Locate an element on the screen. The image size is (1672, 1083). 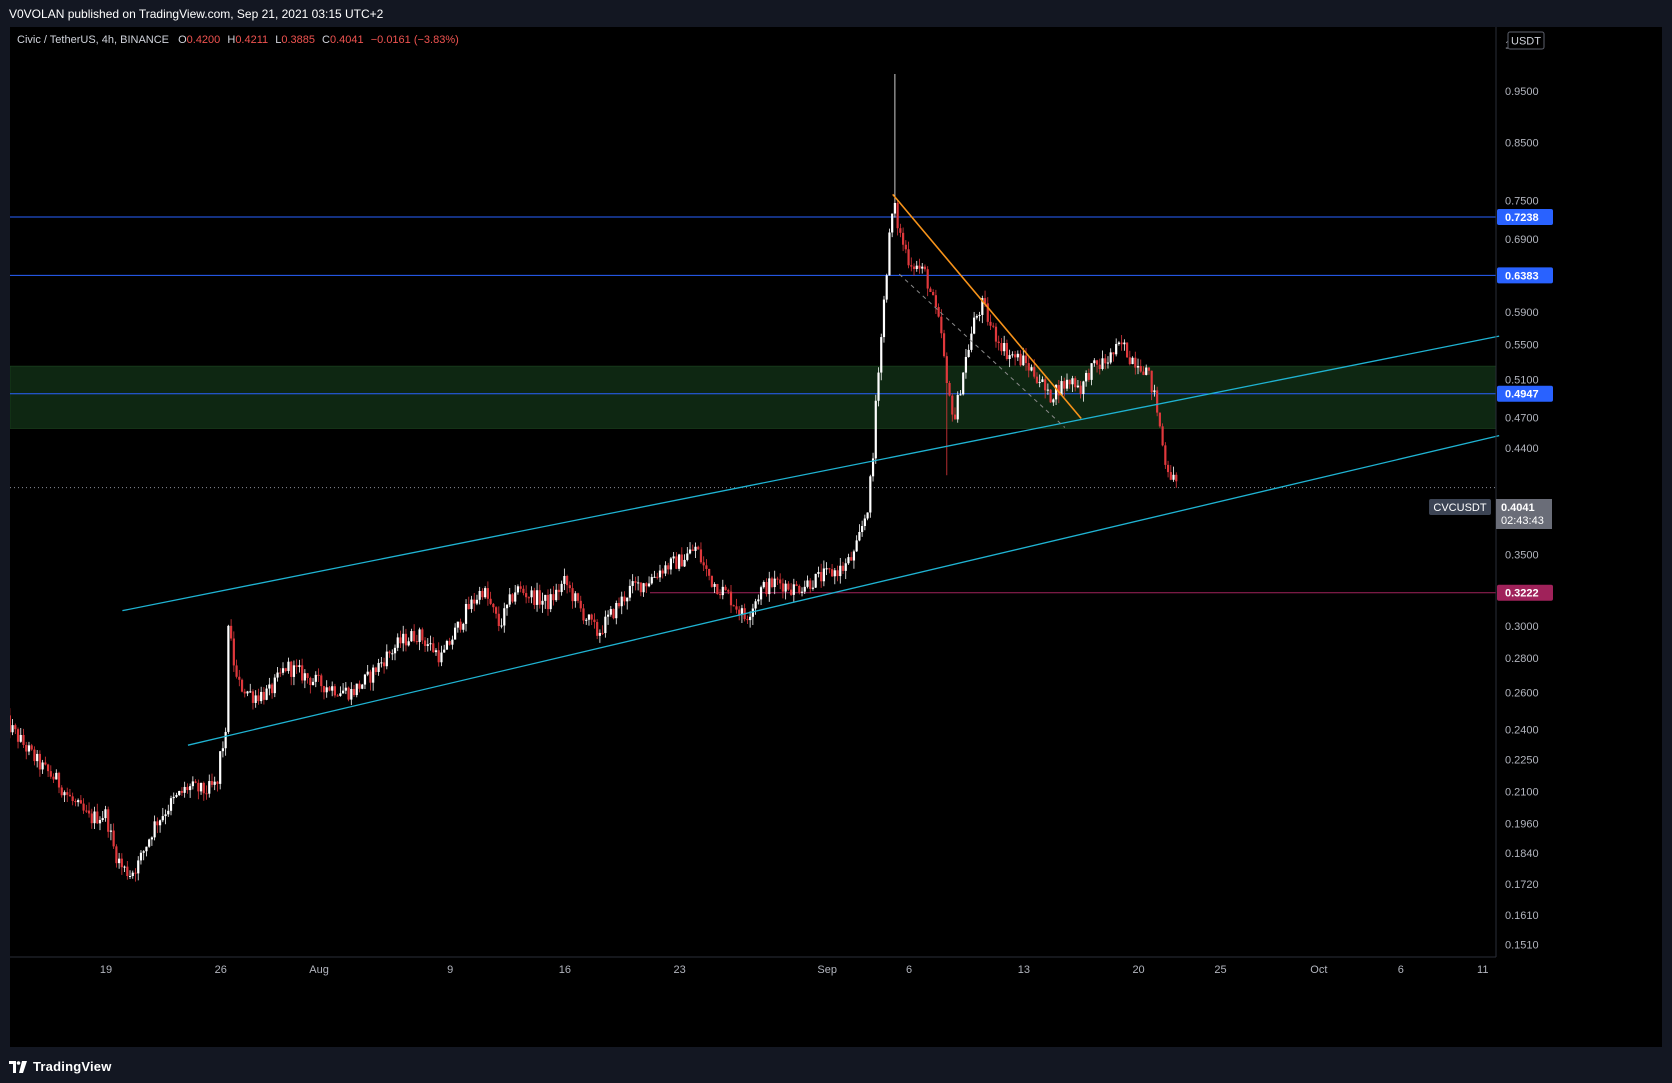
demand-zone is located at coordinates (753, 397).